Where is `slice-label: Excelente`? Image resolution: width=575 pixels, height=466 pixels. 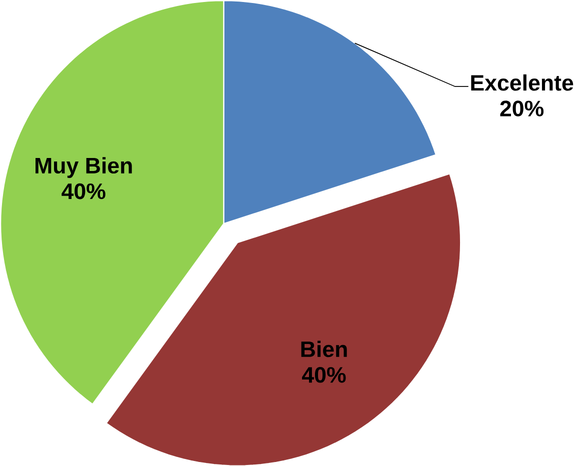 slice-label: Excelente is located at coordinates (522, 82).